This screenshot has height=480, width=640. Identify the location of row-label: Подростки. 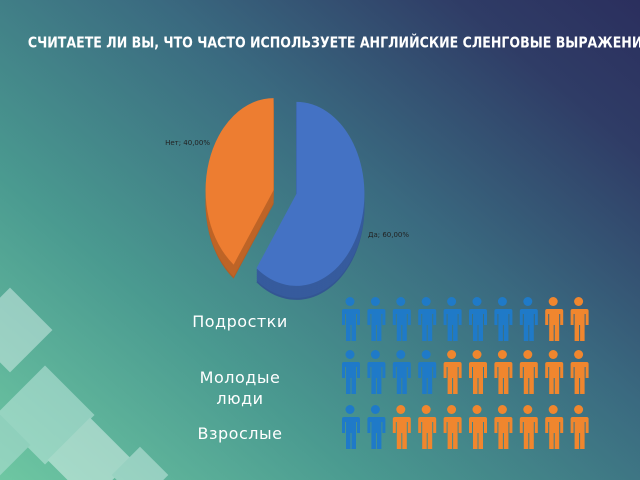
(240, 321).